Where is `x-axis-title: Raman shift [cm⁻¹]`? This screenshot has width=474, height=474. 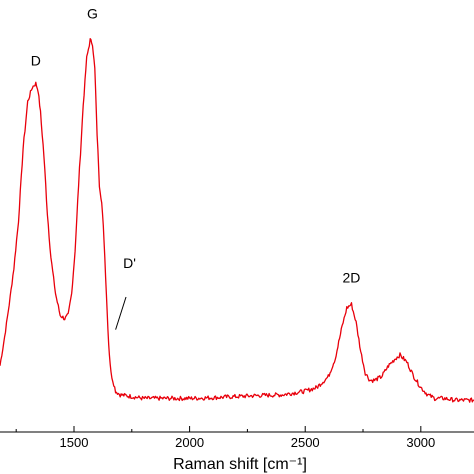
x-axis-title: Raman shift [cm⁻¹] is located at coordinates (240, 464).